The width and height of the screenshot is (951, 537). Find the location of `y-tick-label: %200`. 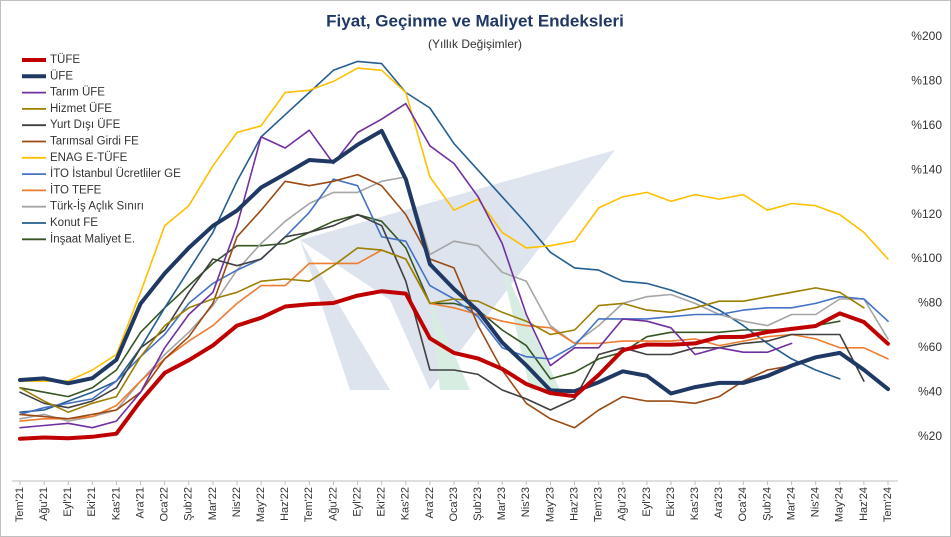

y-tick-label: %200 is located at coordinates (926, 36).